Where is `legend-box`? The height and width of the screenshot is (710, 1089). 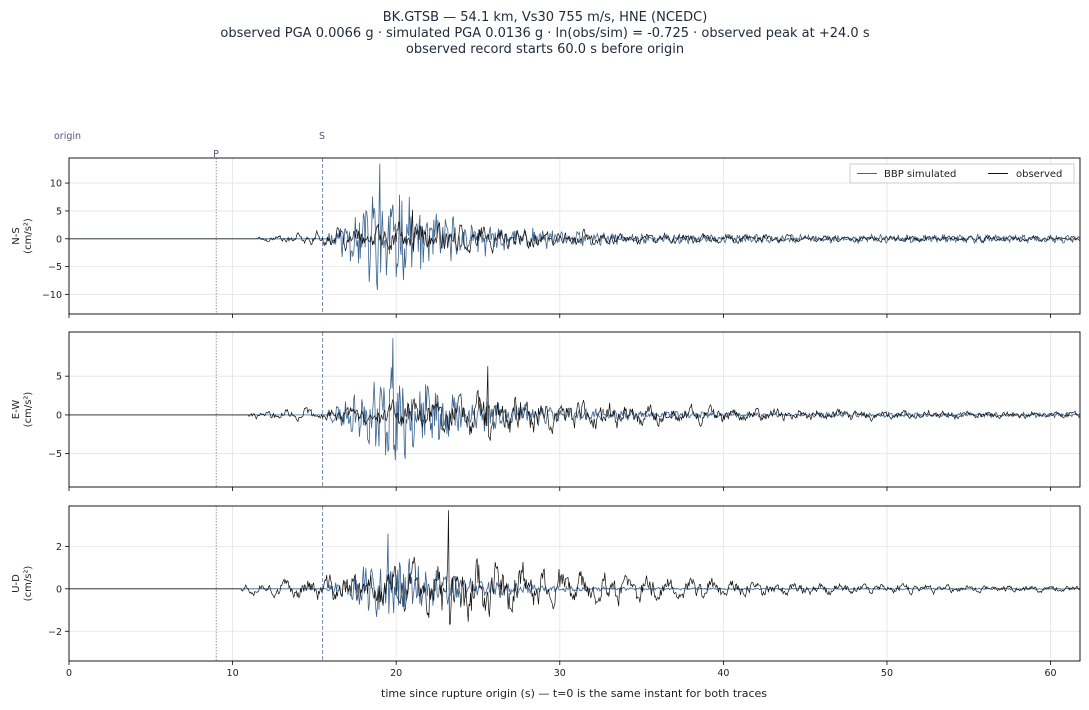
legend-box is located at coordinates (962, 173).